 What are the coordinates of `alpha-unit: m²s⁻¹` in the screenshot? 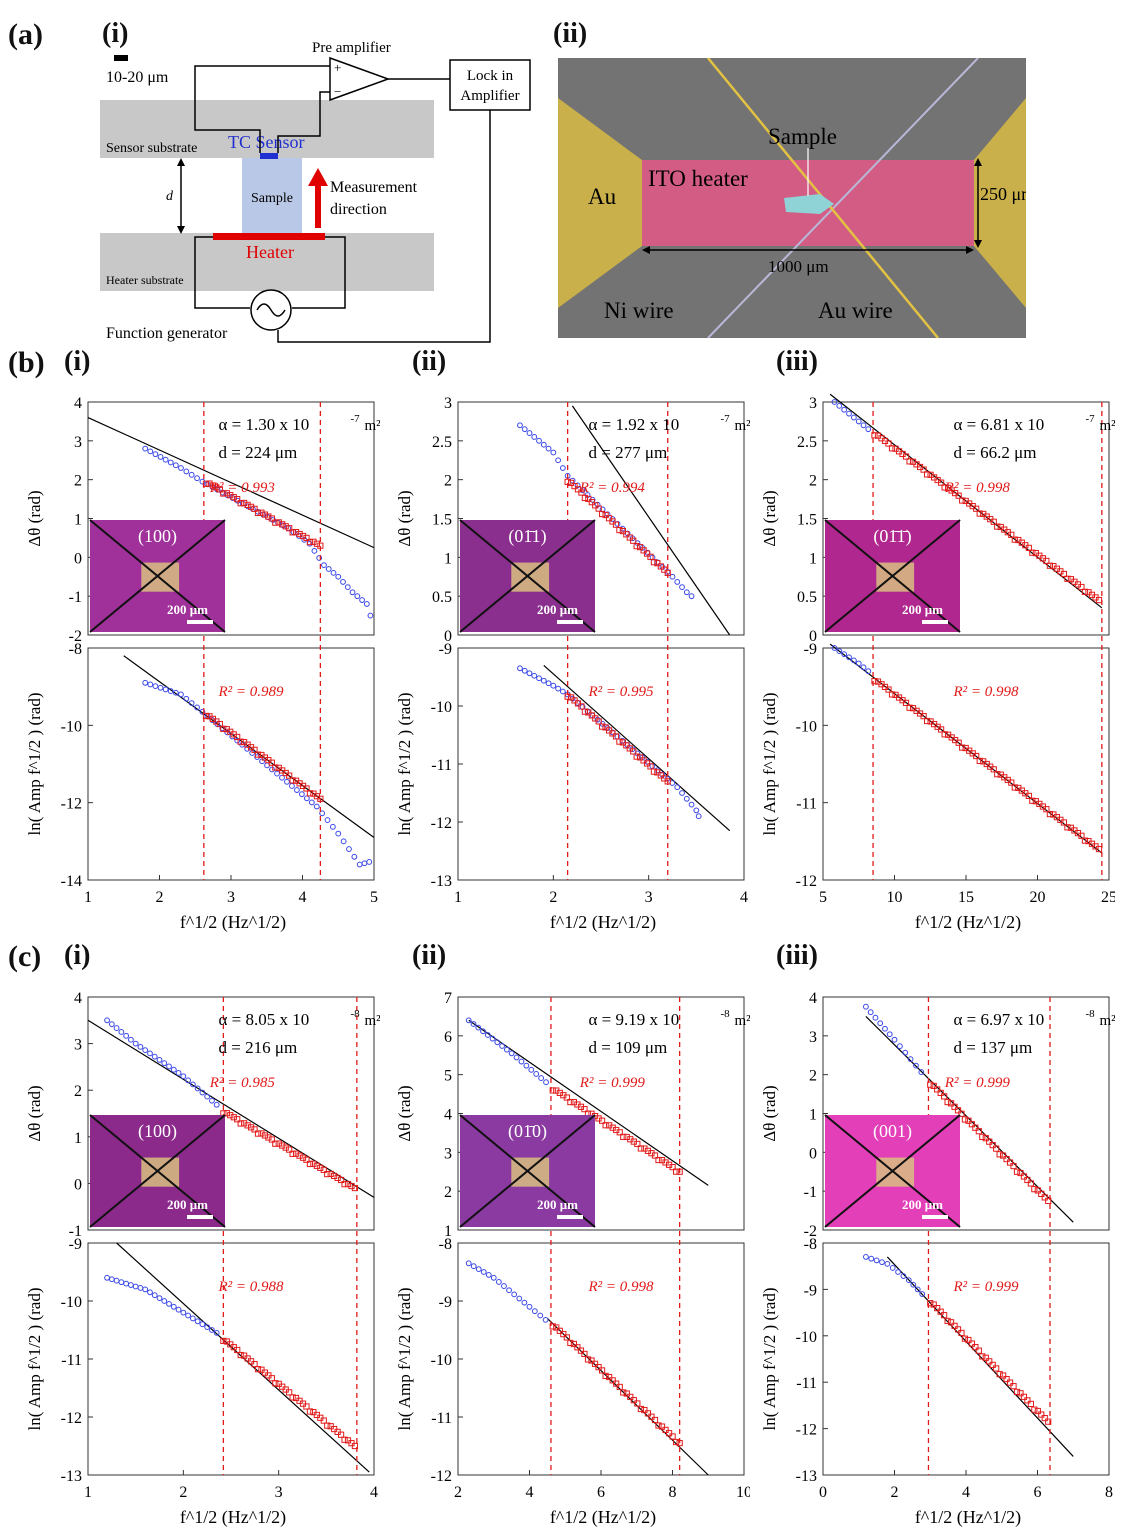 It's located at (373, 1021).